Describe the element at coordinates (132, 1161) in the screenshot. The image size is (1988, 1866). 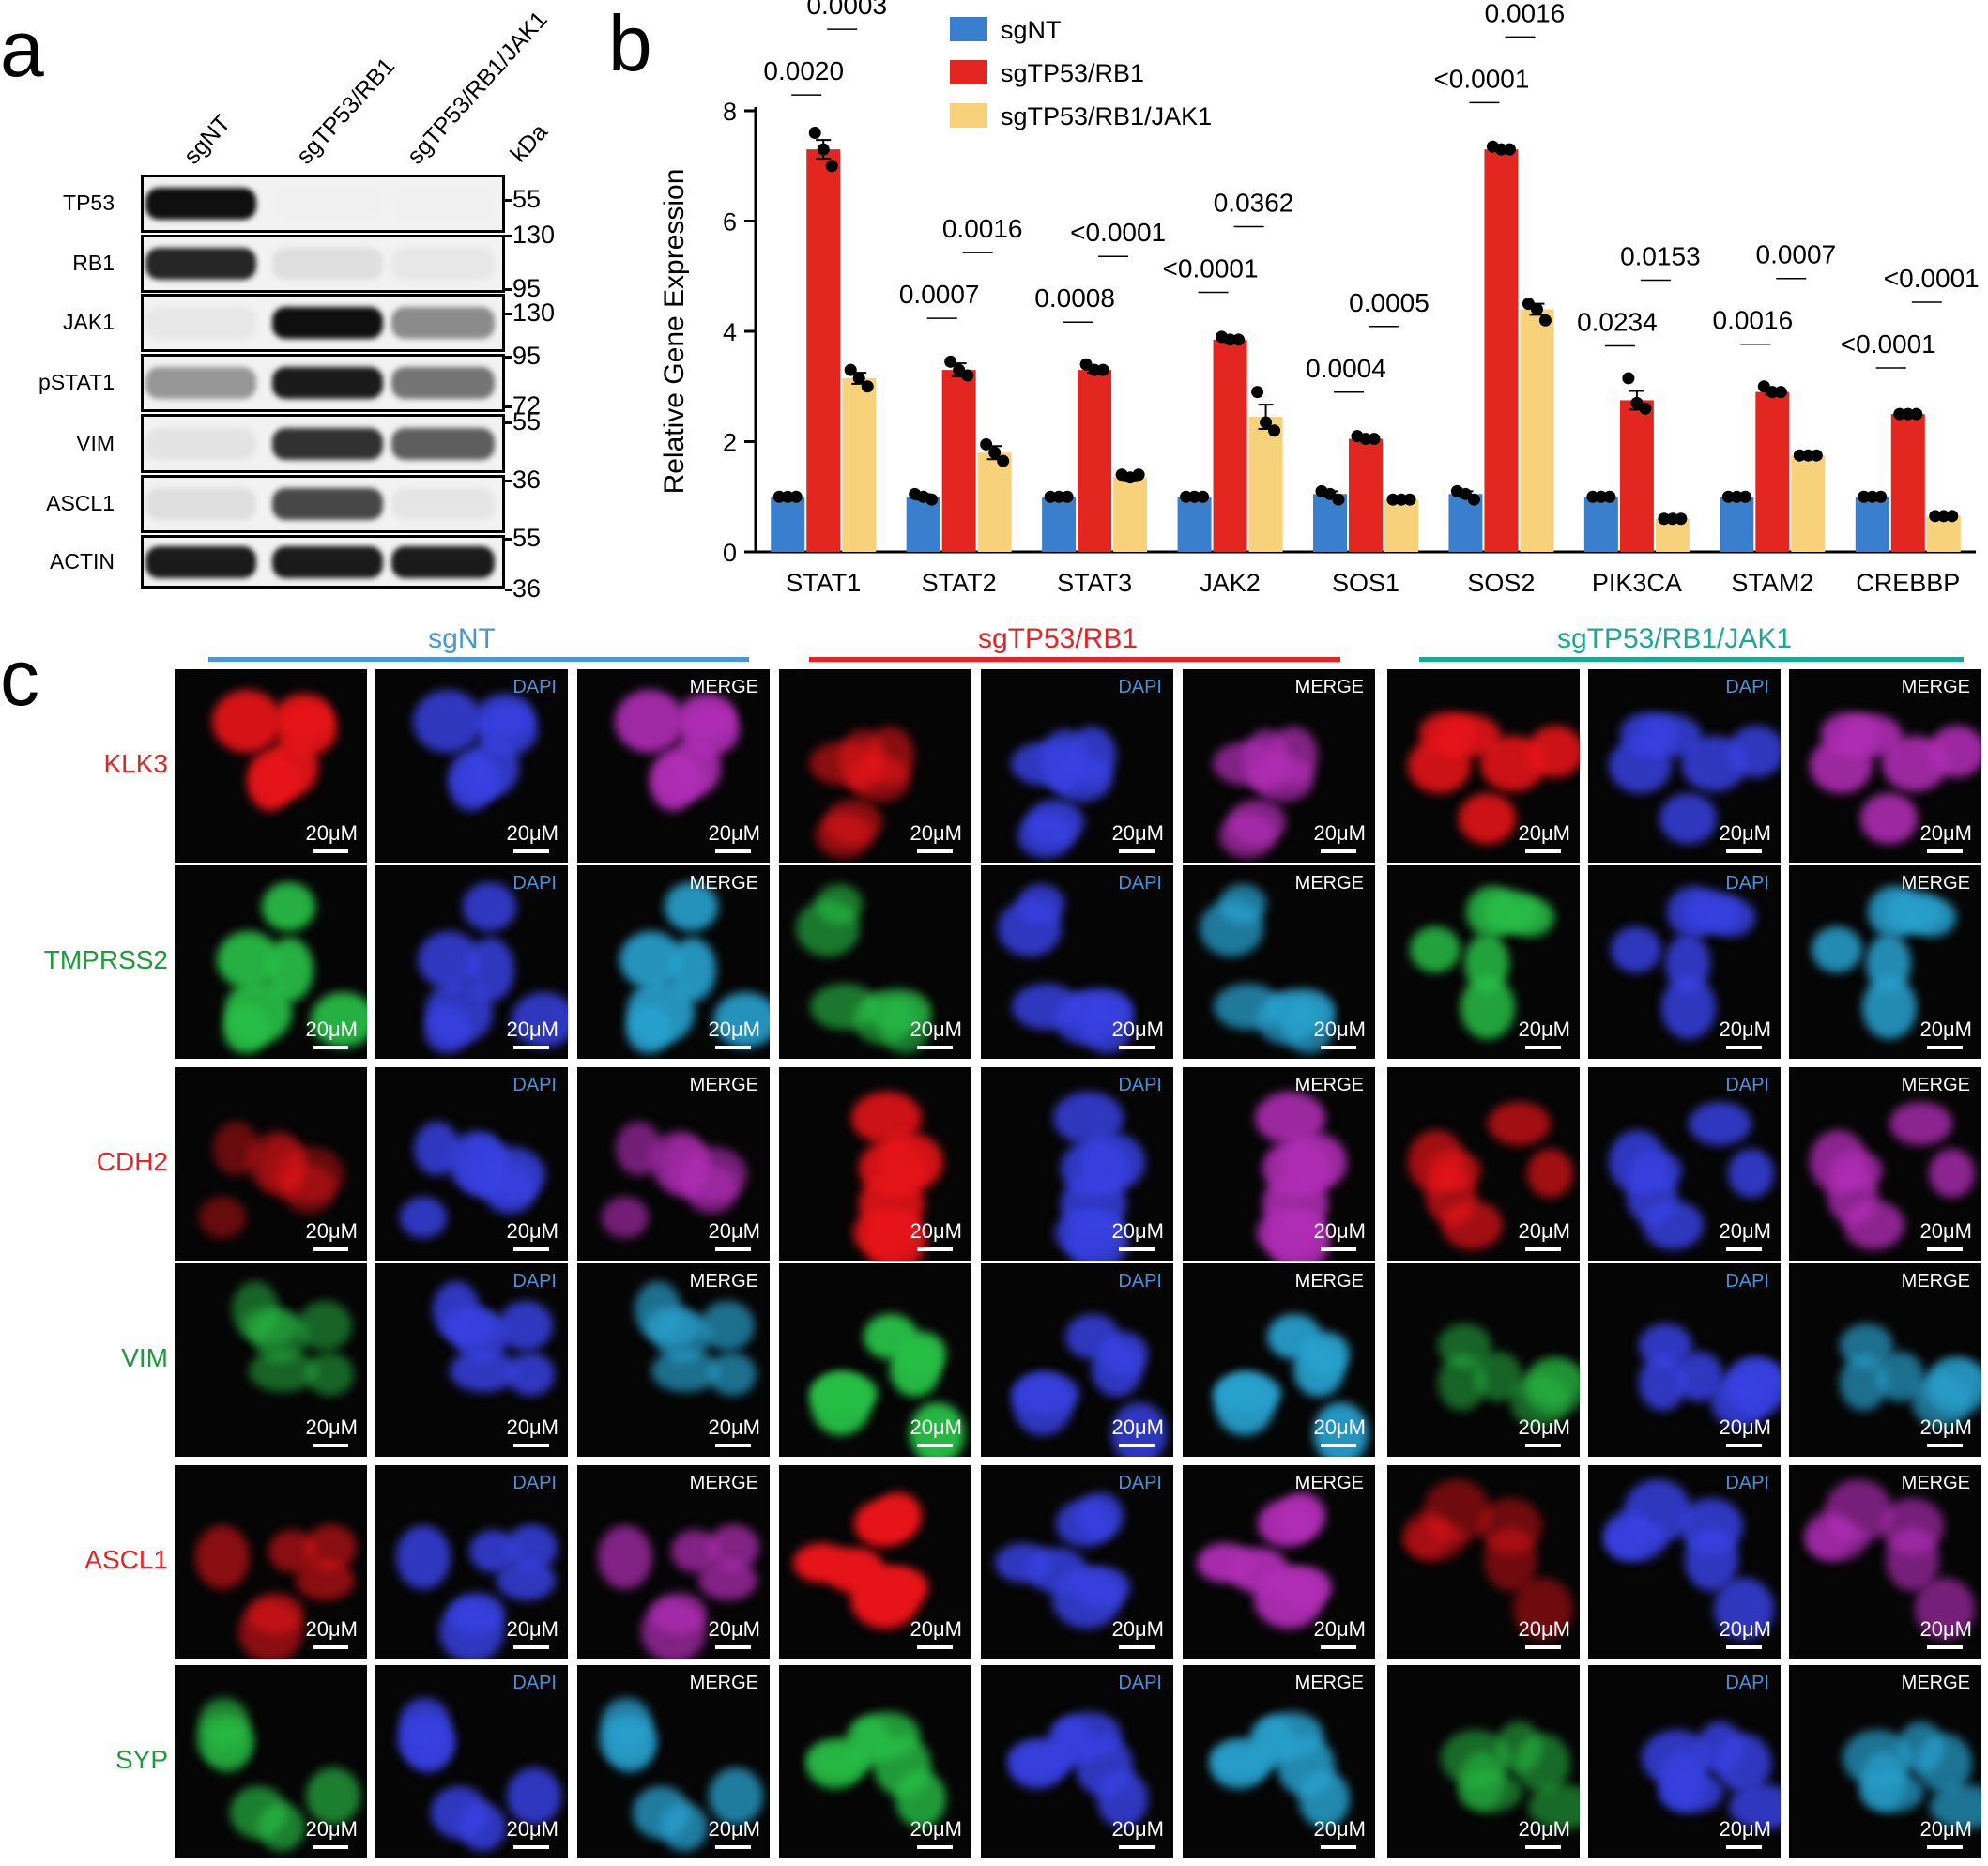
I see `if-row-label-cdh2: CDH2` at that location.